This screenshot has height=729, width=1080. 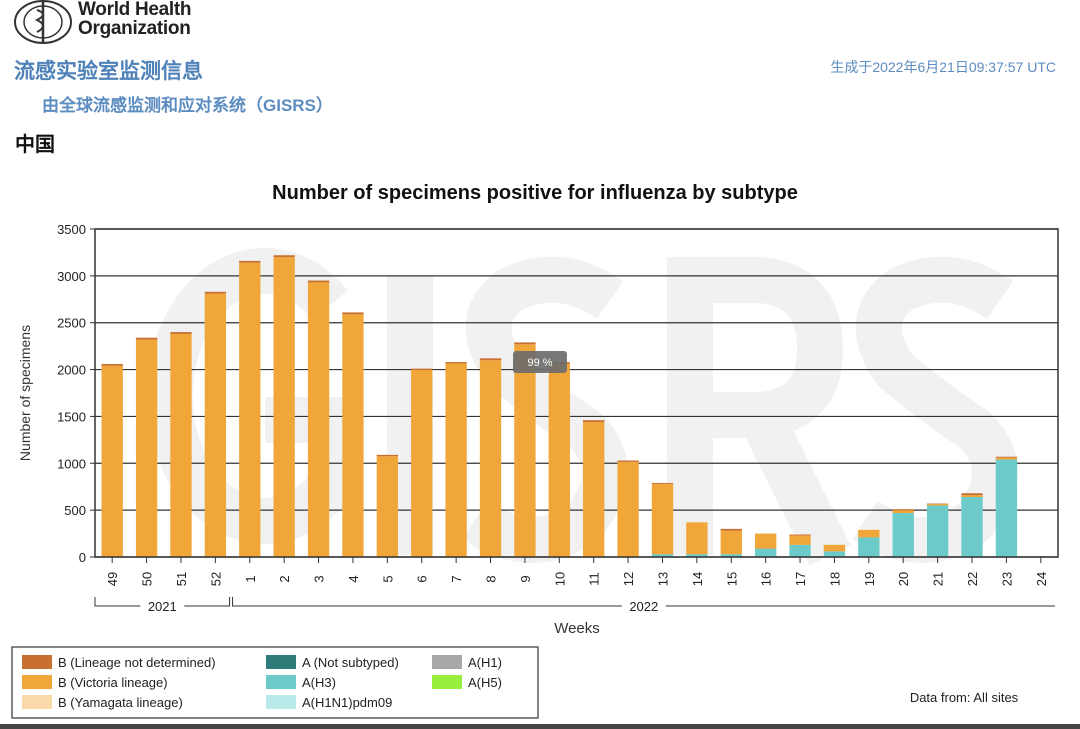 What do you see at coordinates (71, 229) in the screenshot?
I see `y-tick-label: 3500` at bounding box center [71, 229].